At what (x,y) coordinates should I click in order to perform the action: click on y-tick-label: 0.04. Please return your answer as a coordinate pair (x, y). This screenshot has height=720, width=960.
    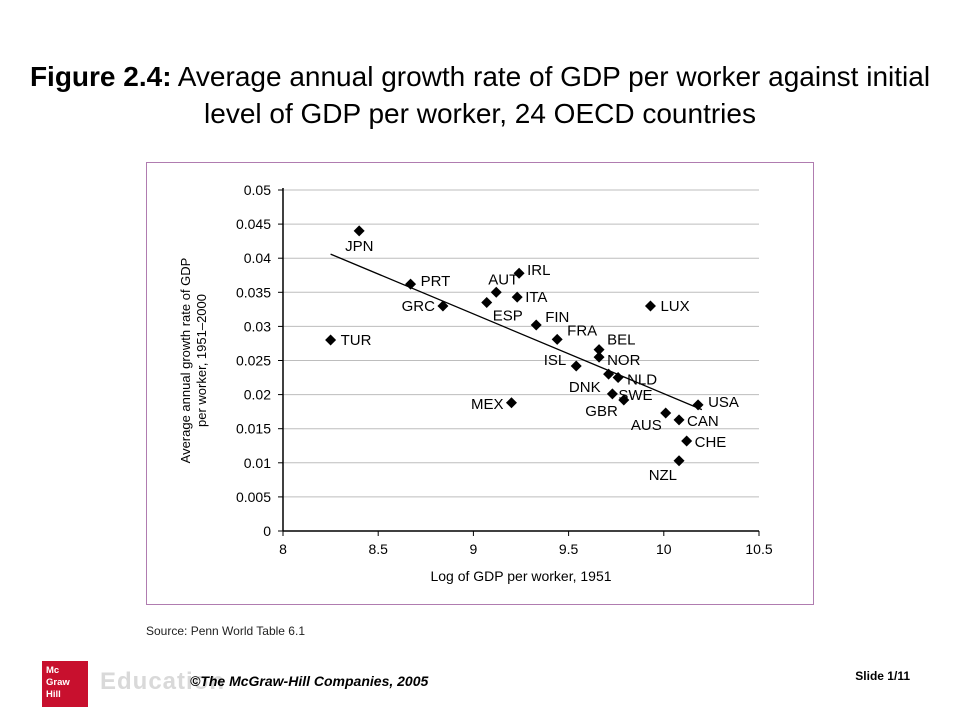
    Looking at the image, I should click on (257, 258).